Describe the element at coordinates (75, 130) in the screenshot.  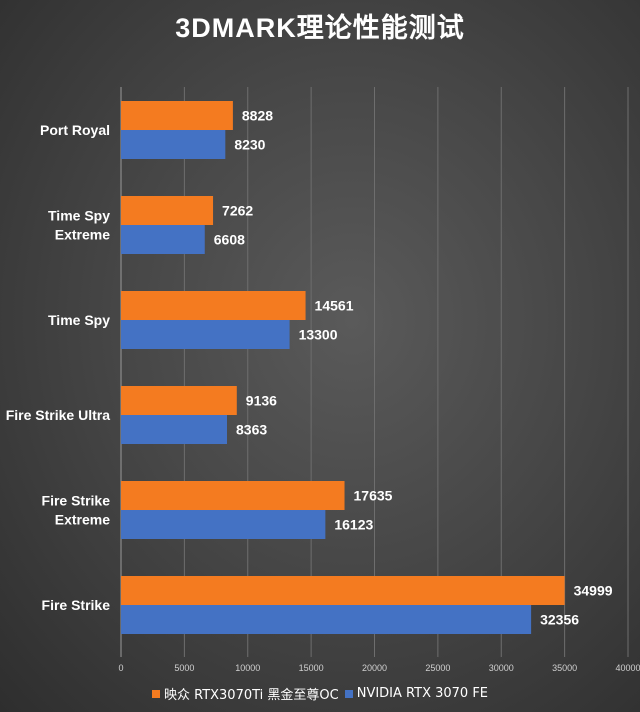
I see `category-label: Port Royal` at that location.